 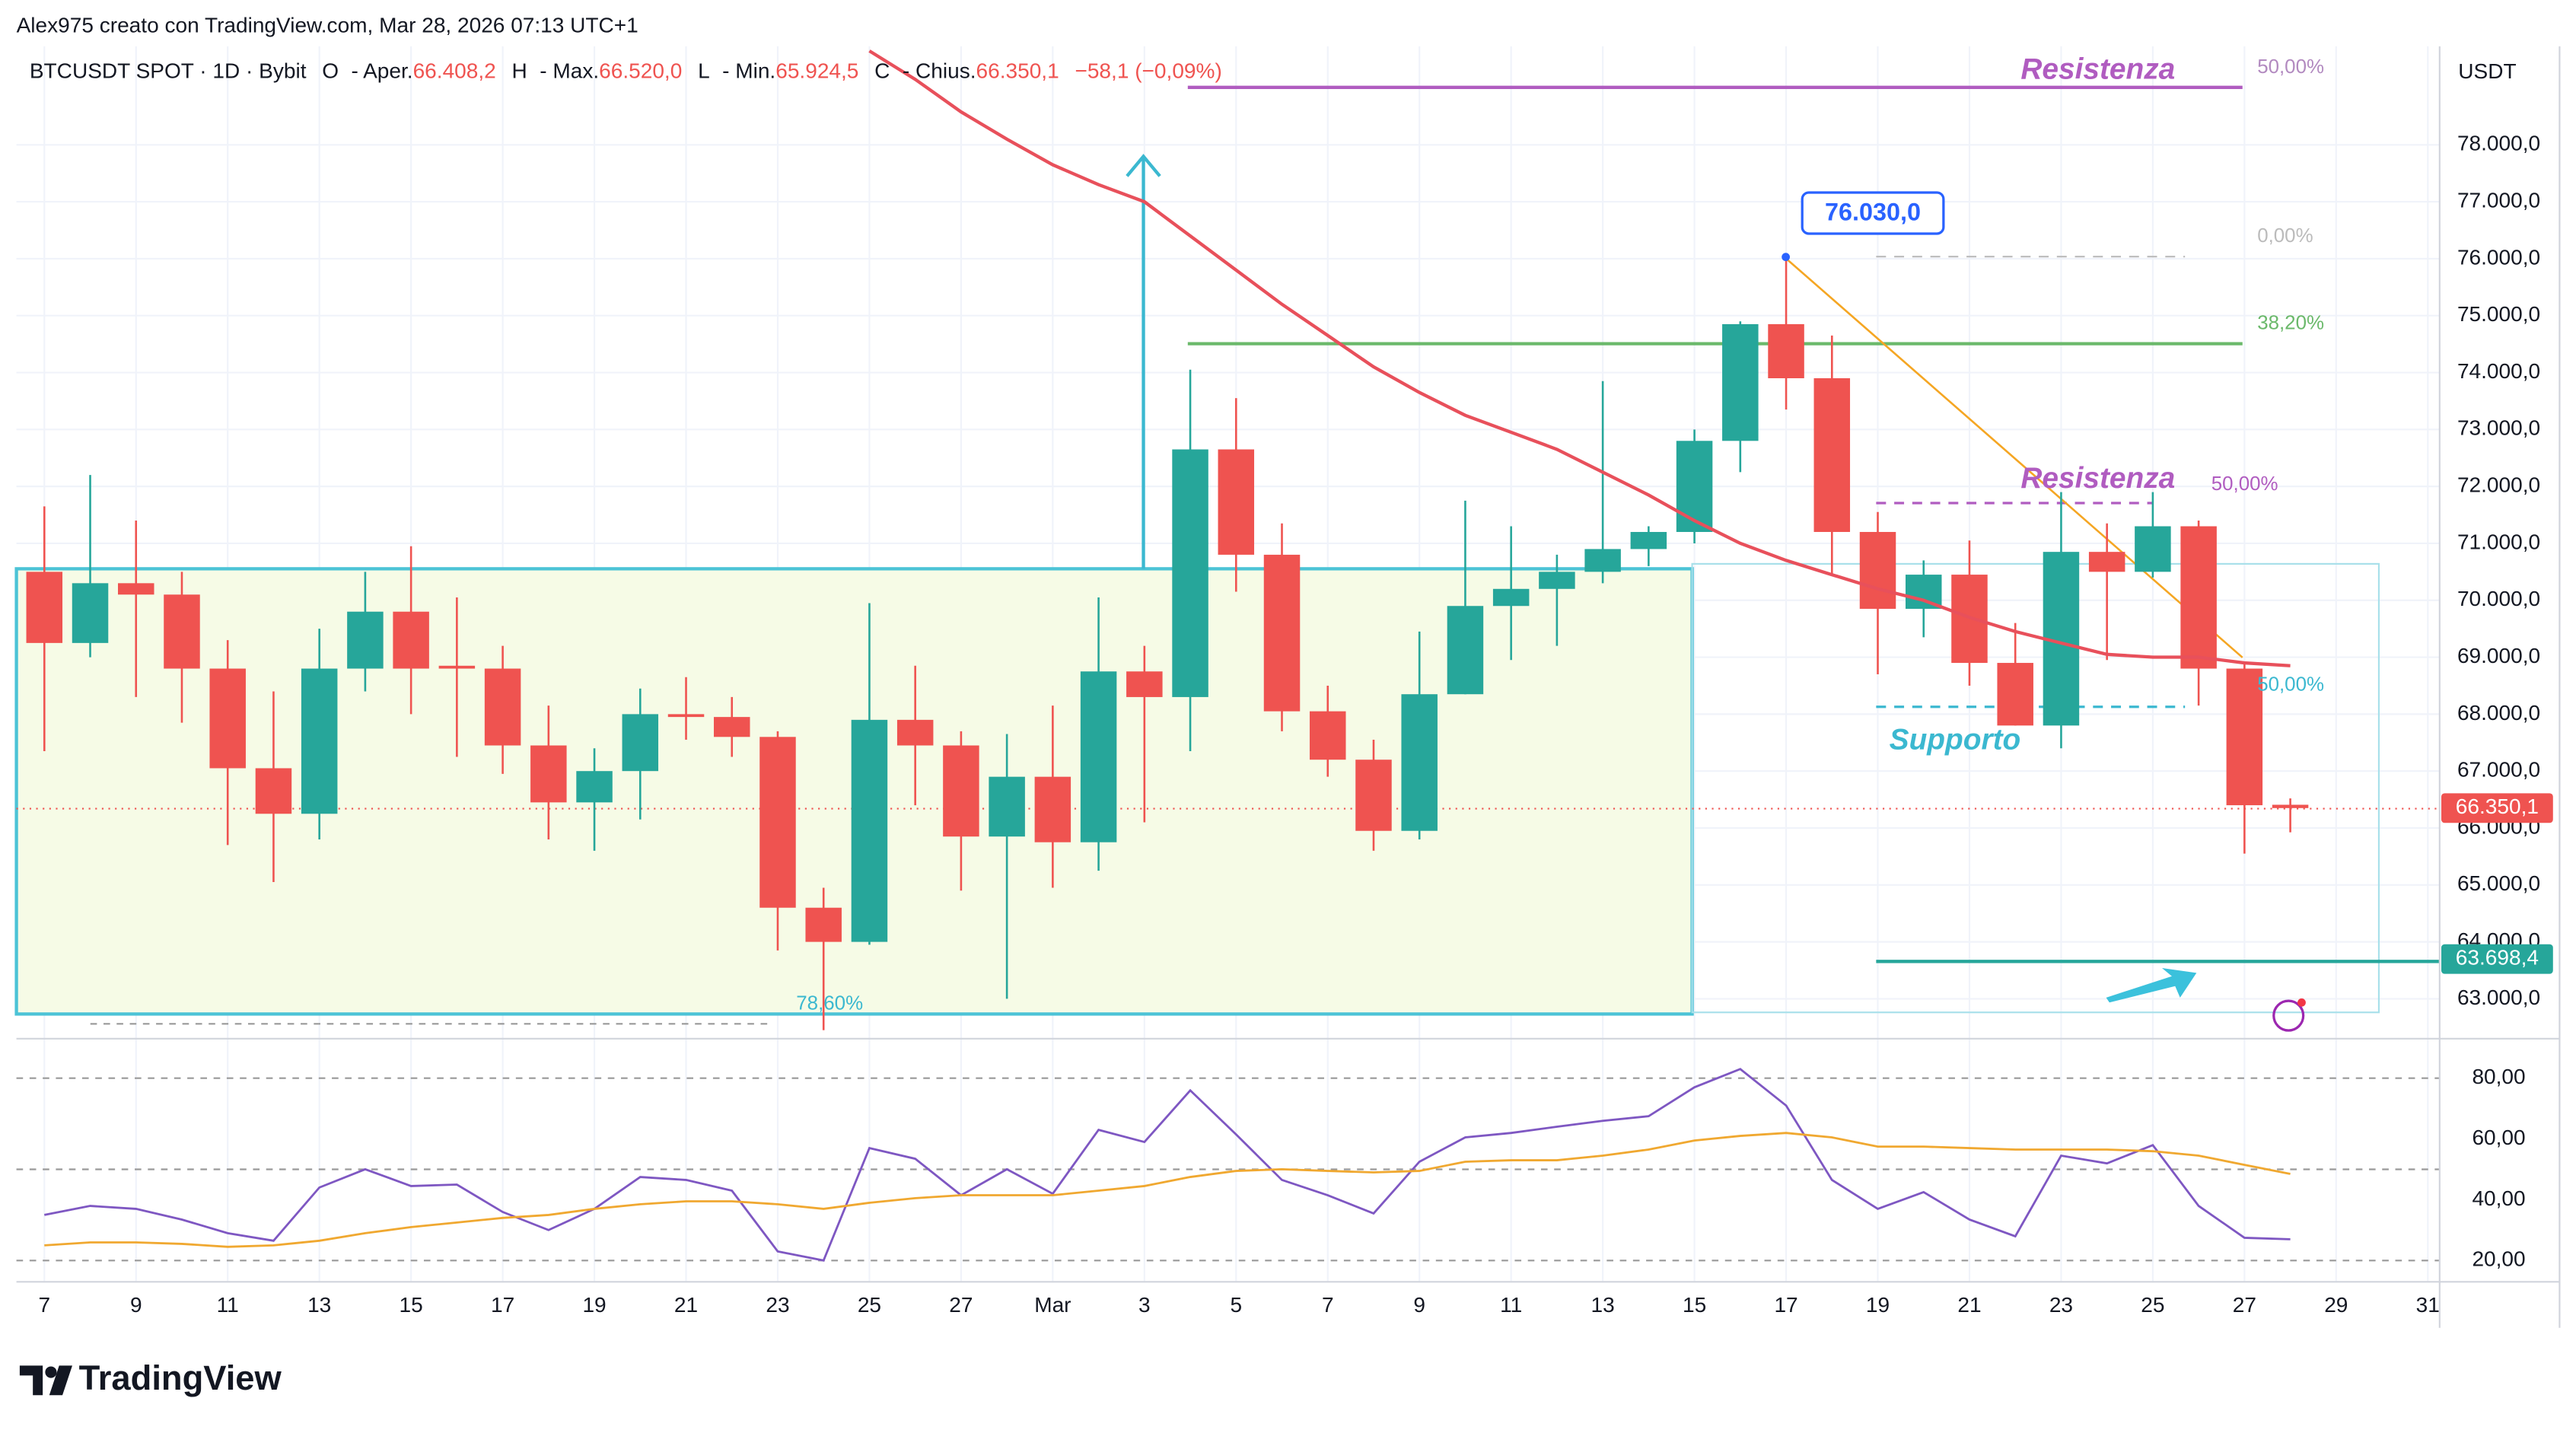 I want to click on y-tick-label: 80,00, so click(x=2498, y=1076).